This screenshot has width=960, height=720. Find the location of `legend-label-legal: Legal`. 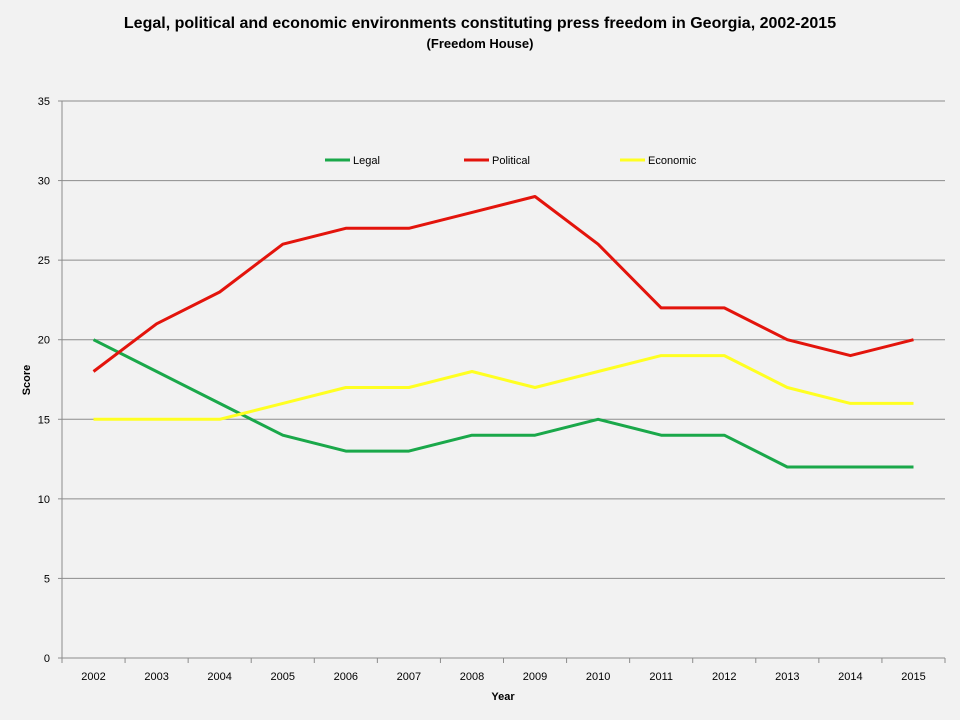

legend-label-legal: Legal is located at coordinates (366, 161).